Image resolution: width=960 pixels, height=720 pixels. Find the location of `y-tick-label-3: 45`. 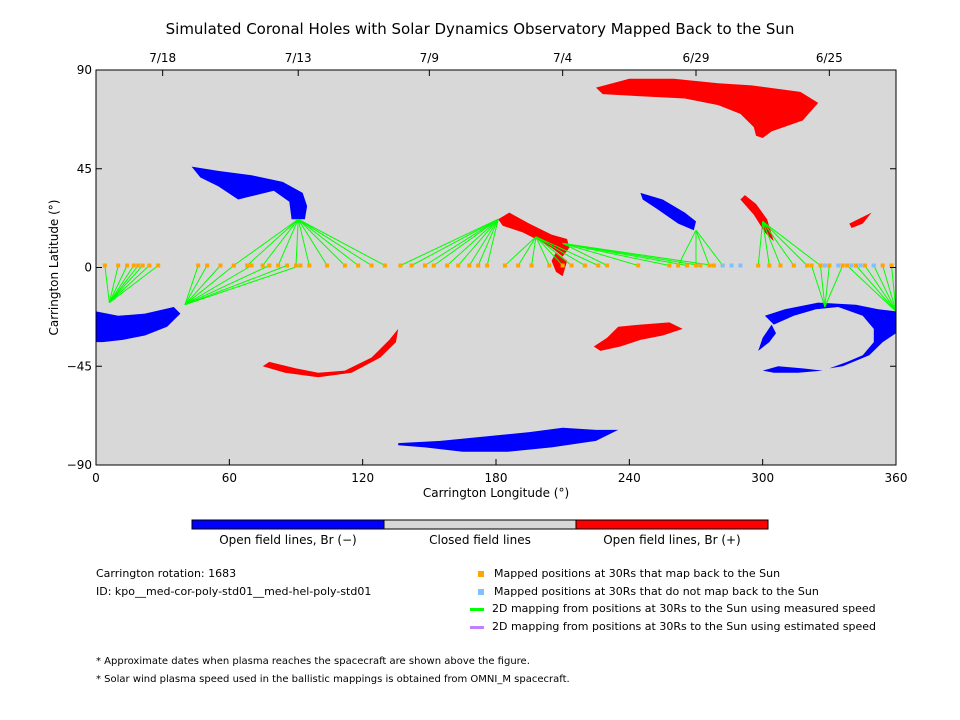

y-tick-label-3: 45 is located at coordinates (84, 169).